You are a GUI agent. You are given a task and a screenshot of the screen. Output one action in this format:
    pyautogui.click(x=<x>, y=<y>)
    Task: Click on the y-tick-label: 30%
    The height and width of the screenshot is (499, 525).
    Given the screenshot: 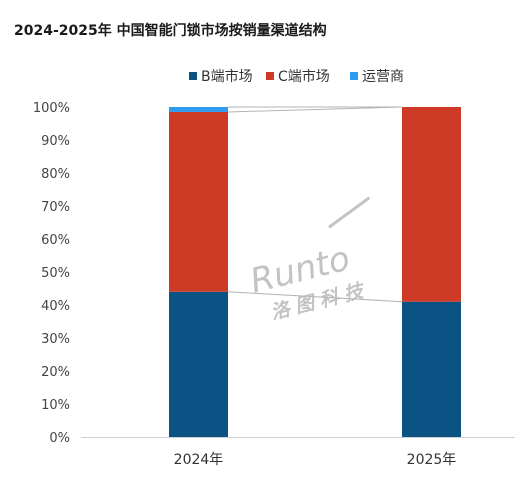 What is the action you would take?
    pyautogui.click(x=55, y=339)
    